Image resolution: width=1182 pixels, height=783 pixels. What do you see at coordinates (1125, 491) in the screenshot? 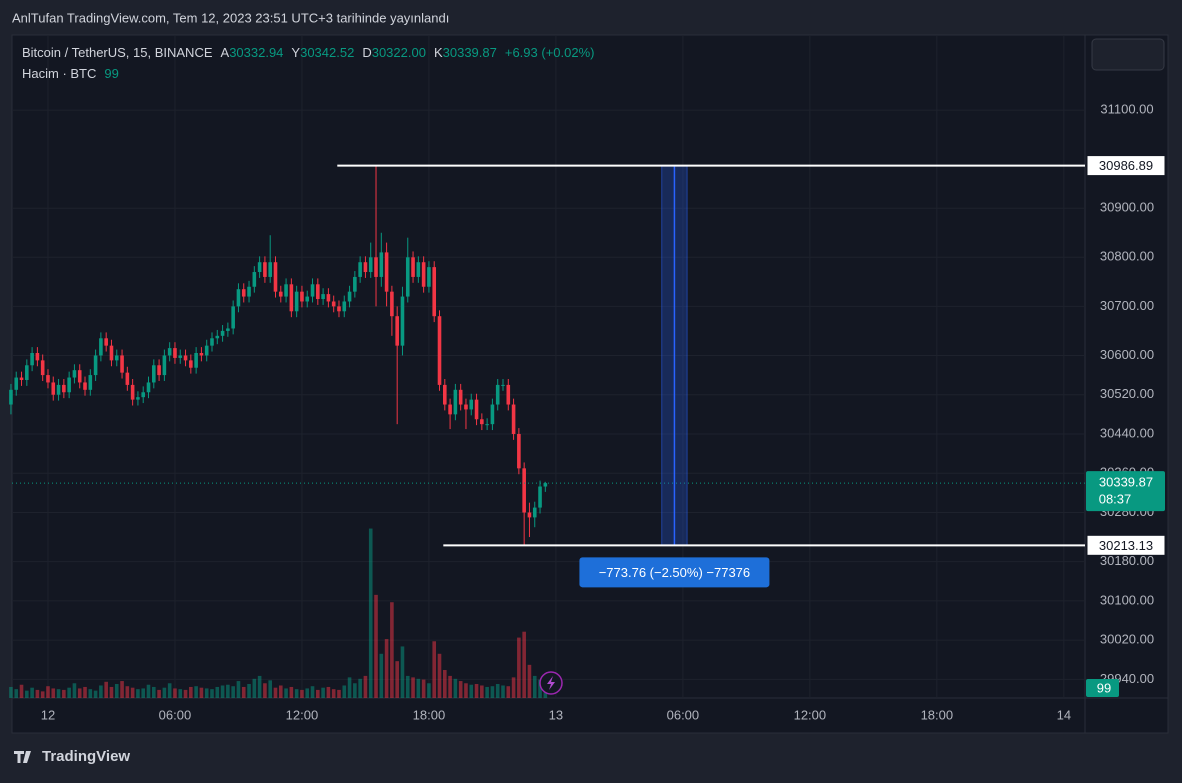
I see `last-price-box` at bounding box center [1125, 491].